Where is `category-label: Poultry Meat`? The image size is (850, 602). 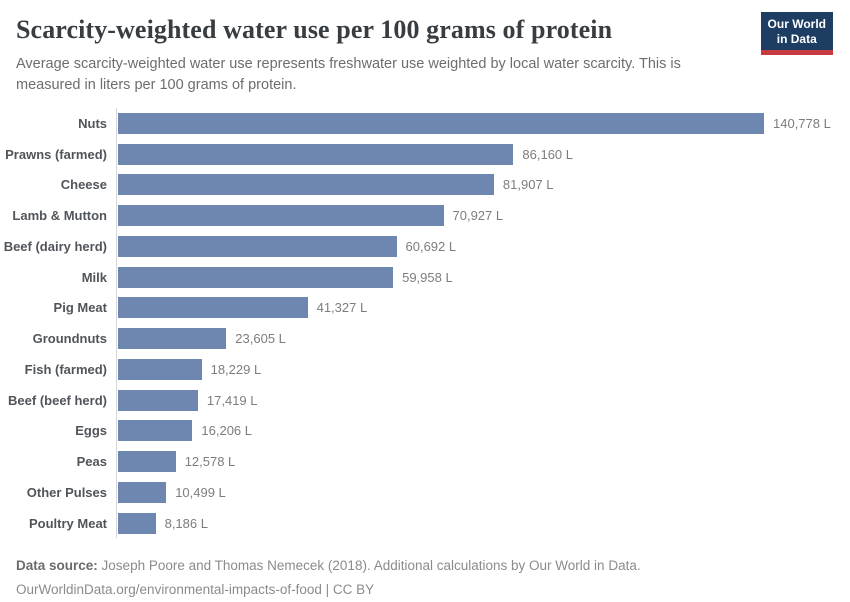 category-label: Poultry Meat is located at coordinates (67, 523).